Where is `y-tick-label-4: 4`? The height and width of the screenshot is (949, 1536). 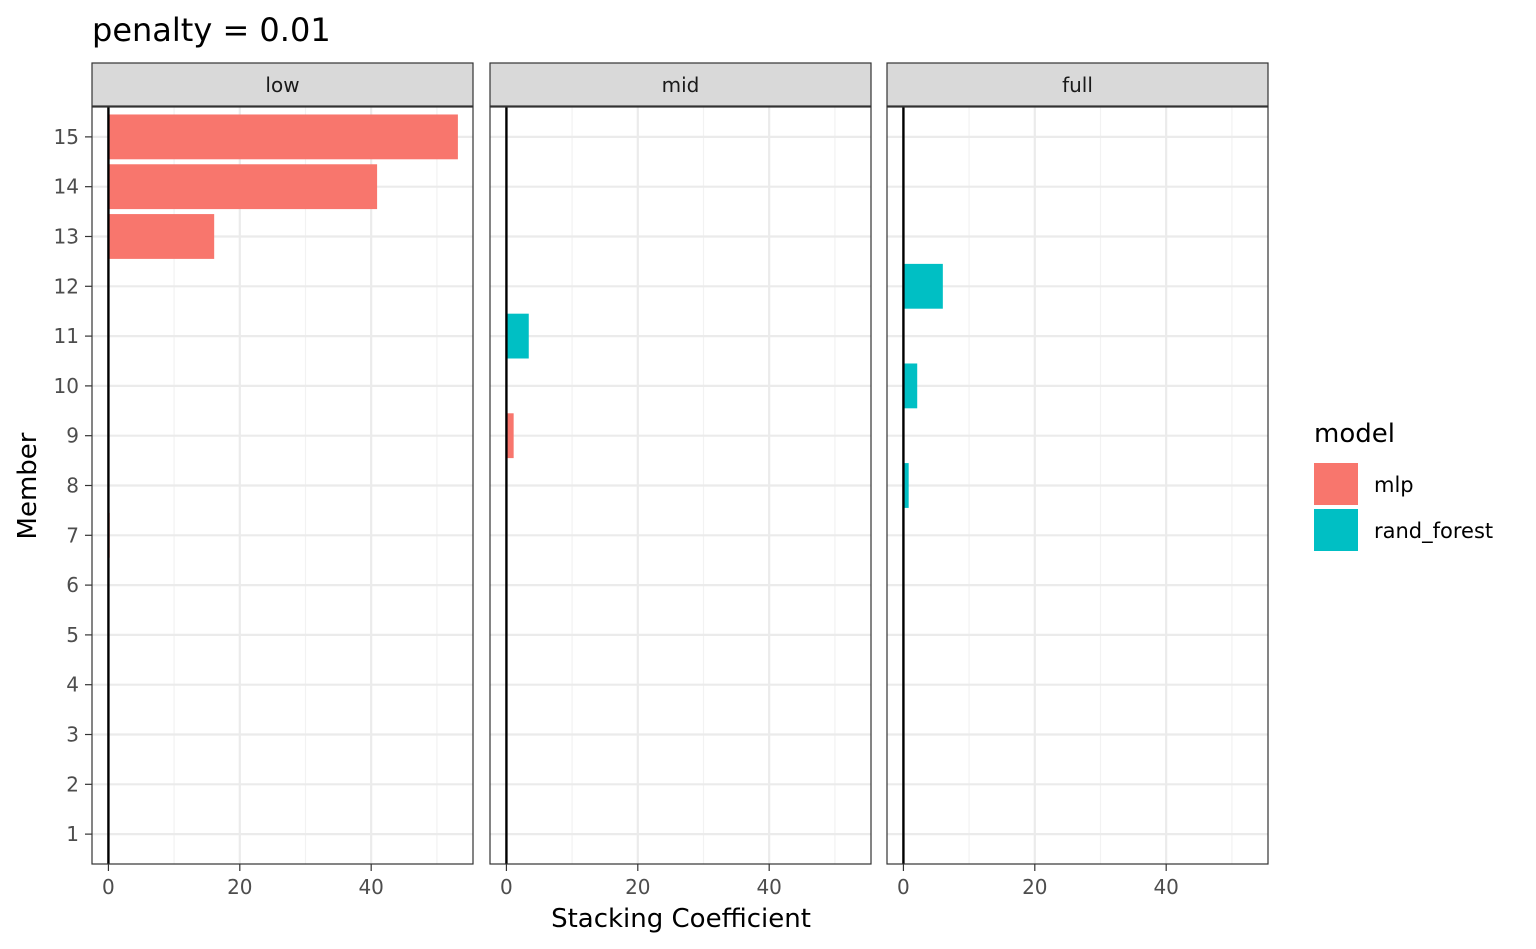
y-tick-label-4: 4 is located at coordinates (72, 685).